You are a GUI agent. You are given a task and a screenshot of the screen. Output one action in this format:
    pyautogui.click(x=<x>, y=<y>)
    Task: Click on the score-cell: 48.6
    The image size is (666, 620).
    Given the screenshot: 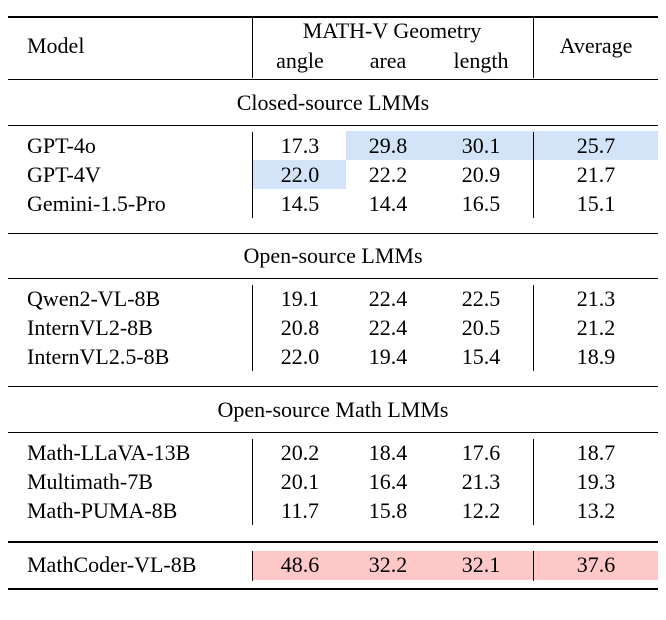 What is the action you would take?
    pyautogui.click(x=300, y=564)
    